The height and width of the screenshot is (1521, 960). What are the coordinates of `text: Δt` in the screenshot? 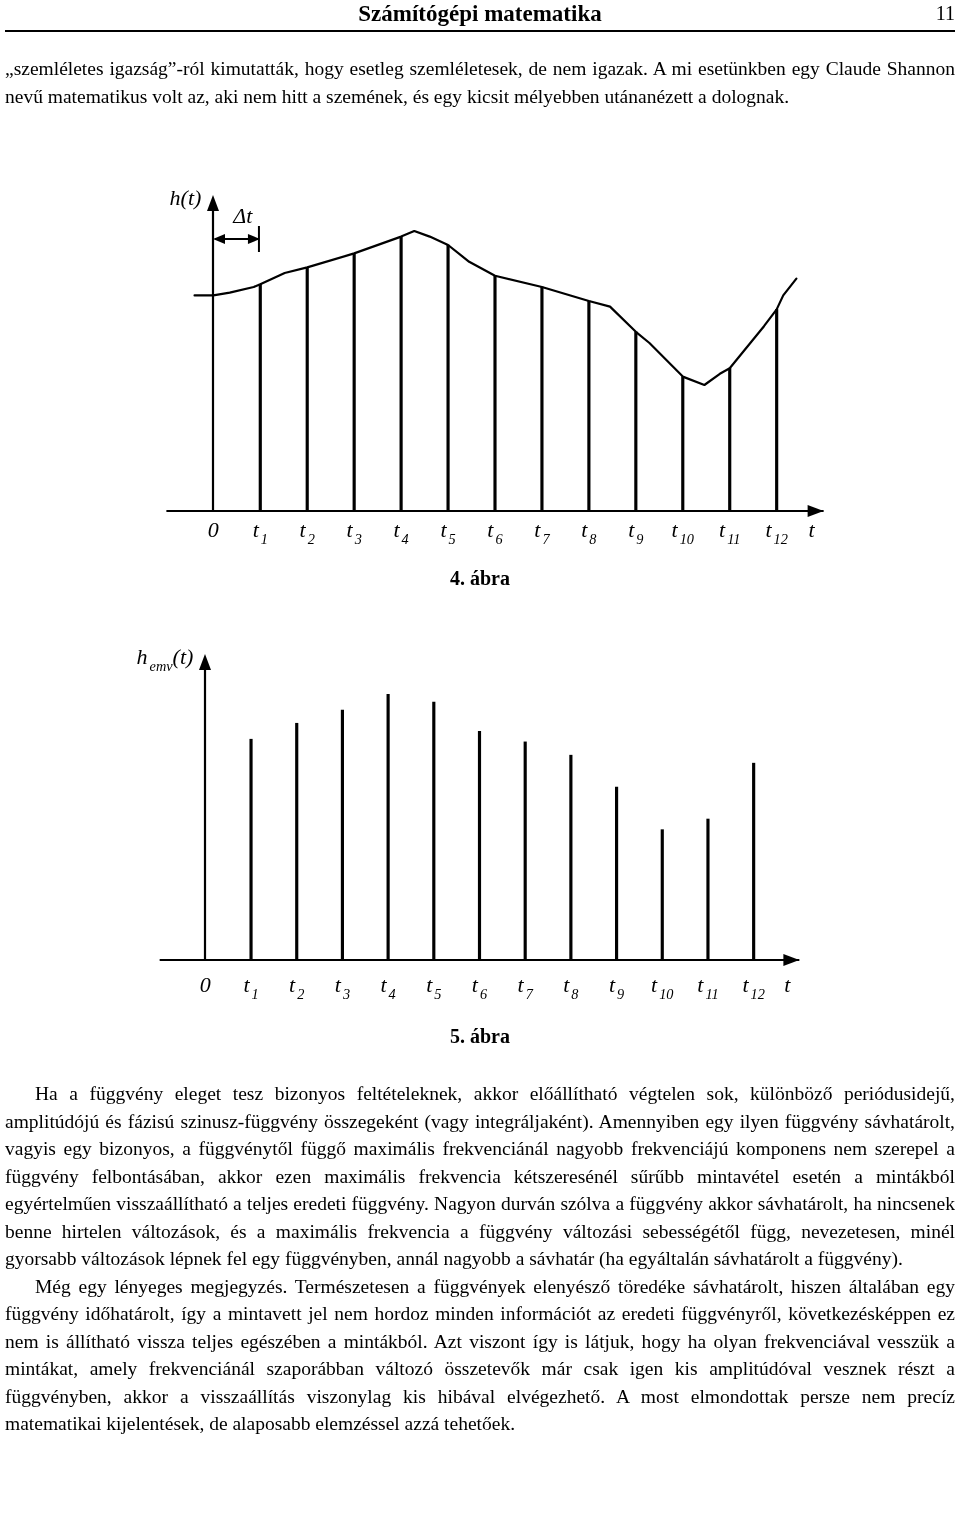 It's located at (243, 215).